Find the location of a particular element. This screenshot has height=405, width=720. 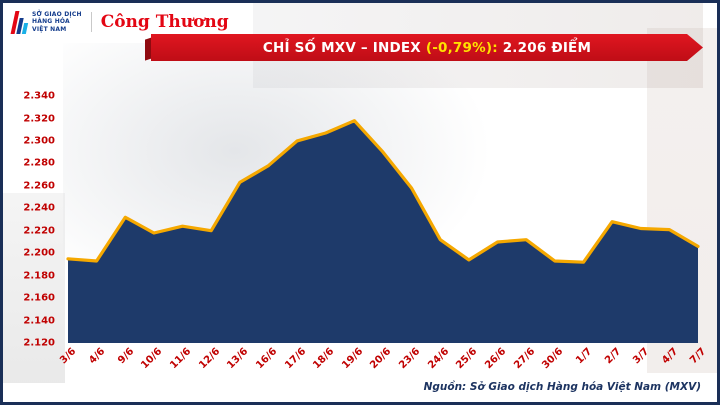

mxv-logo-bar-cyan is located at coordinates (25, 28).